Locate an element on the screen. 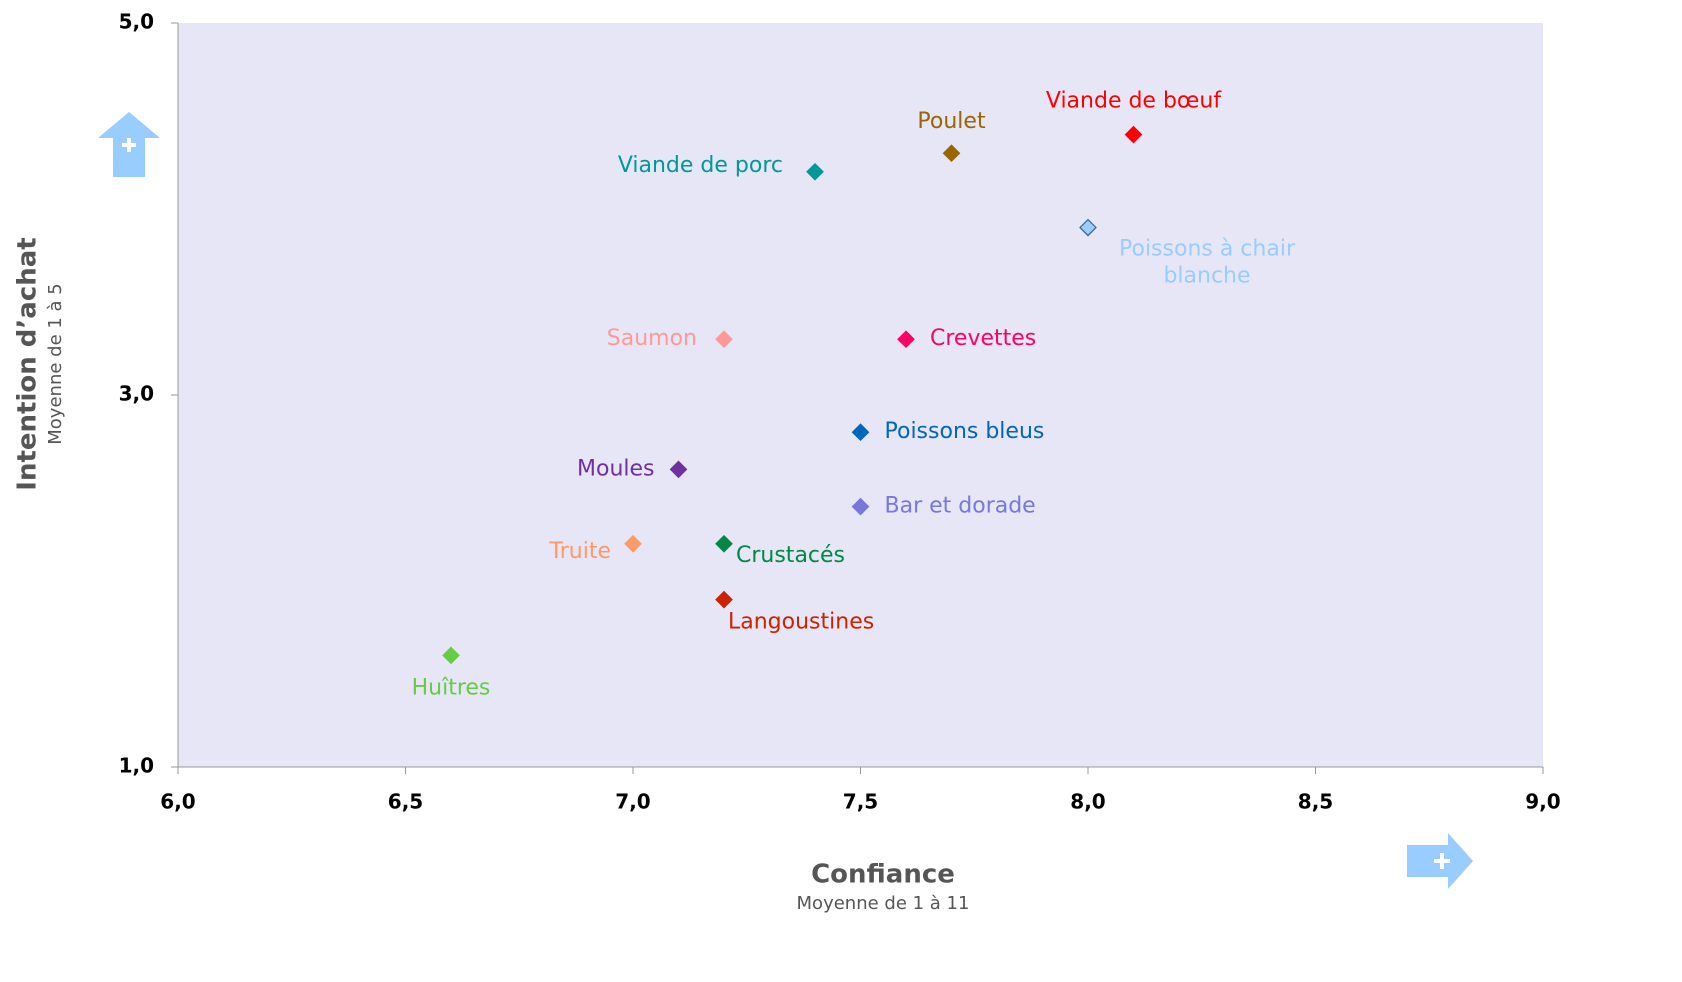 The image size is (1682, 982). x-tick-label: 6,5 is located at coordinates (405, 802).